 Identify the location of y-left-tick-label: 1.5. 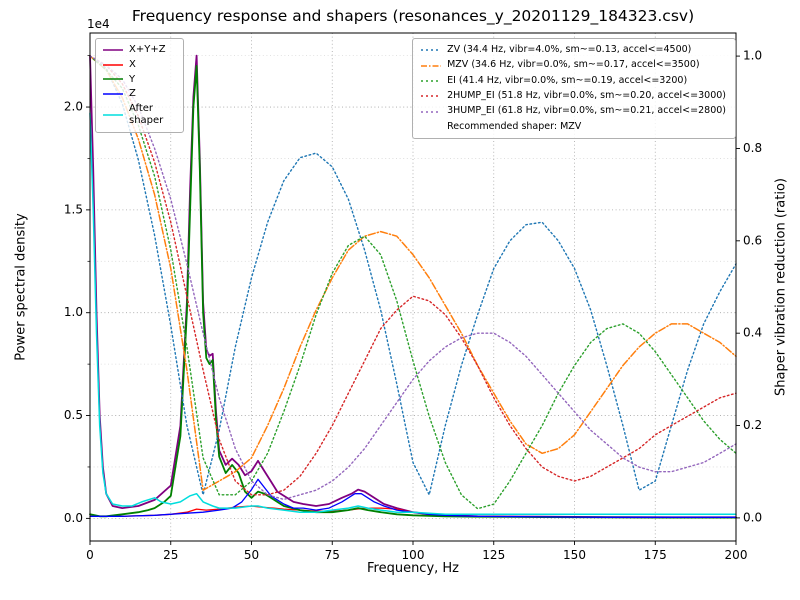
(73, 209).